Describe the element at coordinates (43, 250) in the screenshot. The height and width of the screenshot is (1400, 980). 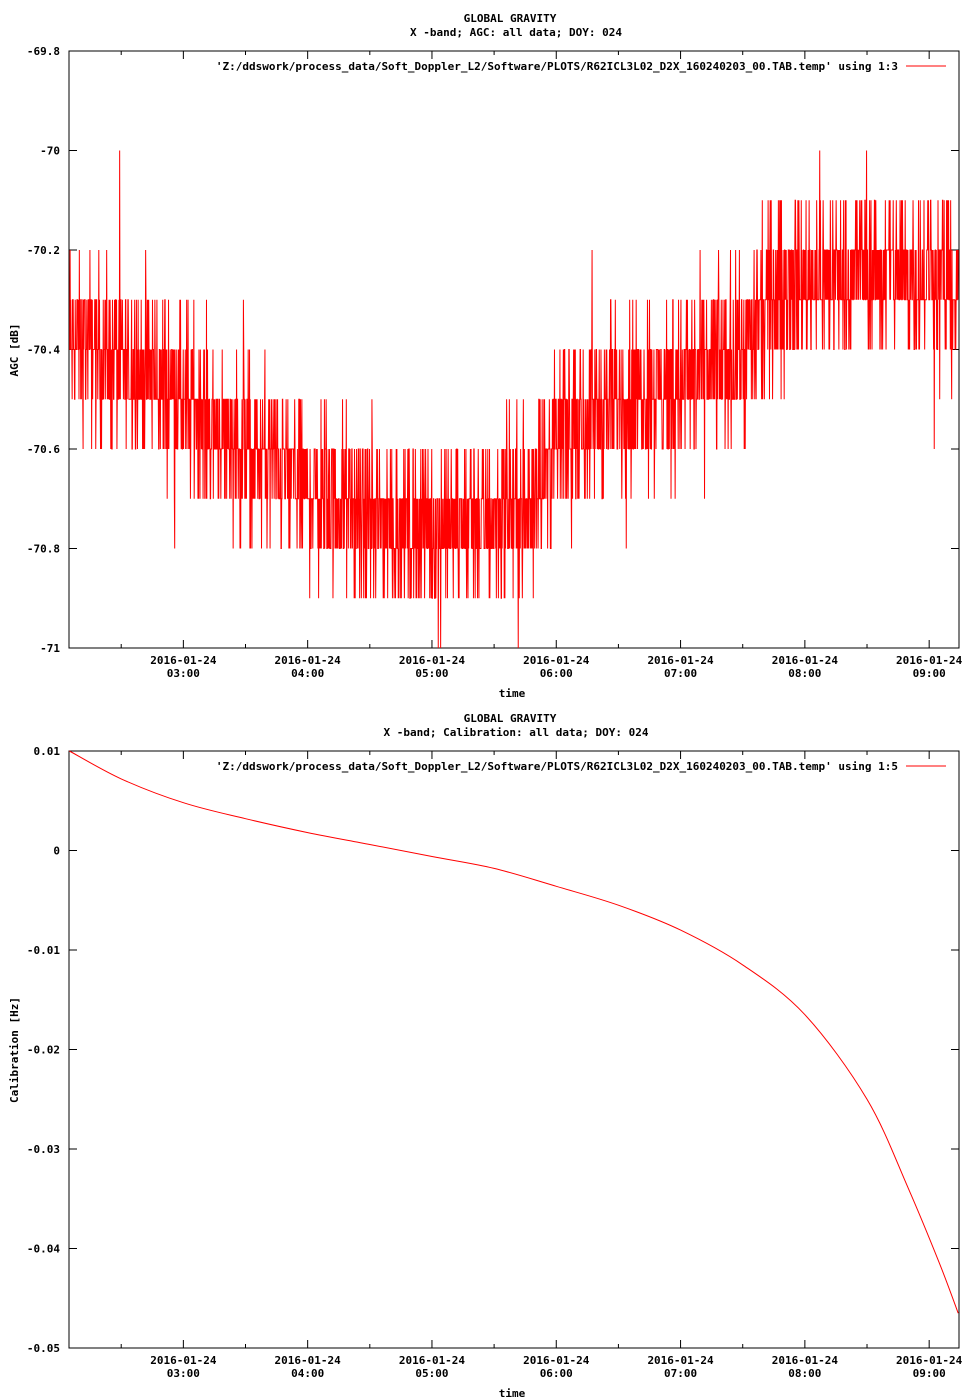
I see `y-tick-label: -70.2` at that location.